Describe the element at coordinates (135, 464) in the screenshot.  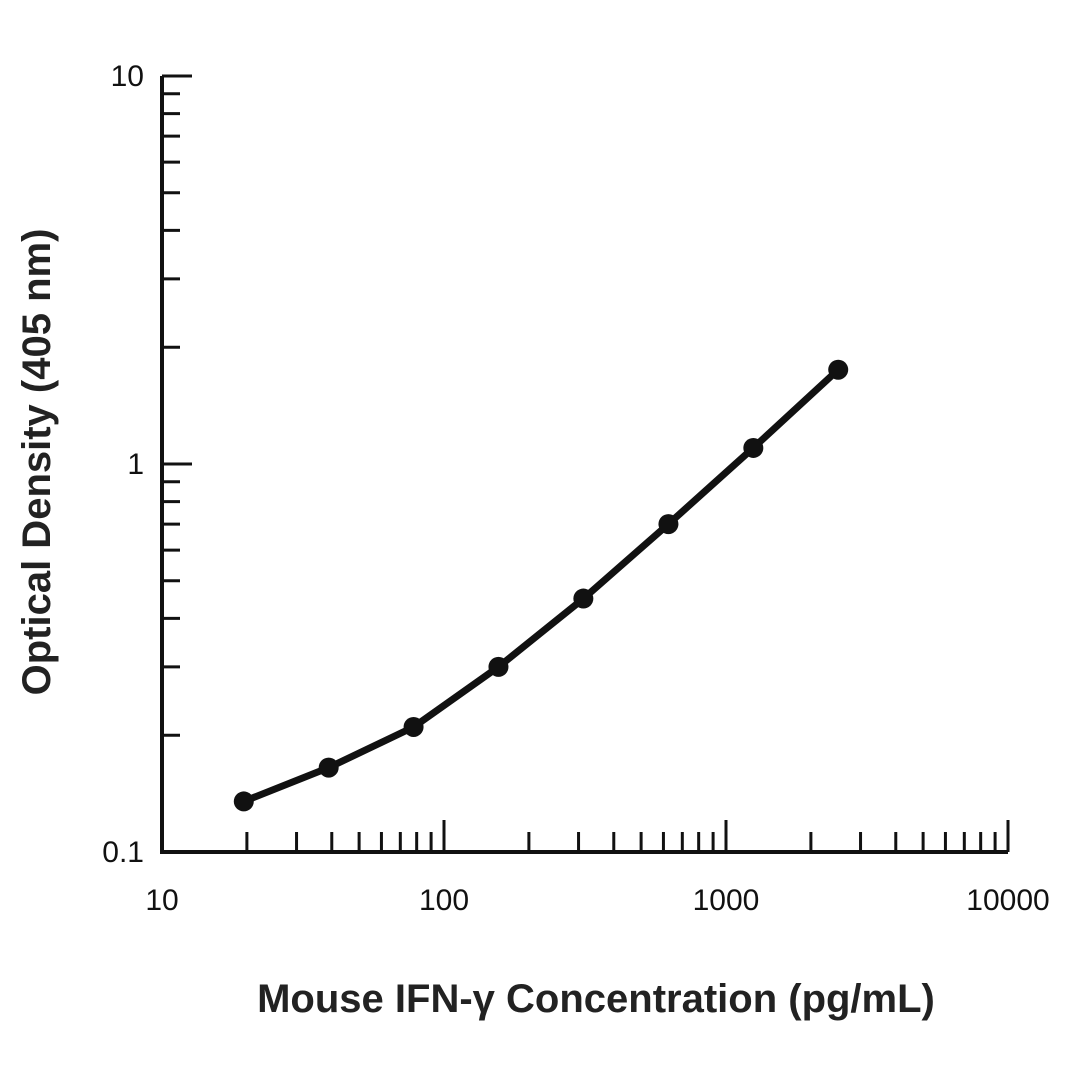
I see `y-tick-label: 1` at that location.